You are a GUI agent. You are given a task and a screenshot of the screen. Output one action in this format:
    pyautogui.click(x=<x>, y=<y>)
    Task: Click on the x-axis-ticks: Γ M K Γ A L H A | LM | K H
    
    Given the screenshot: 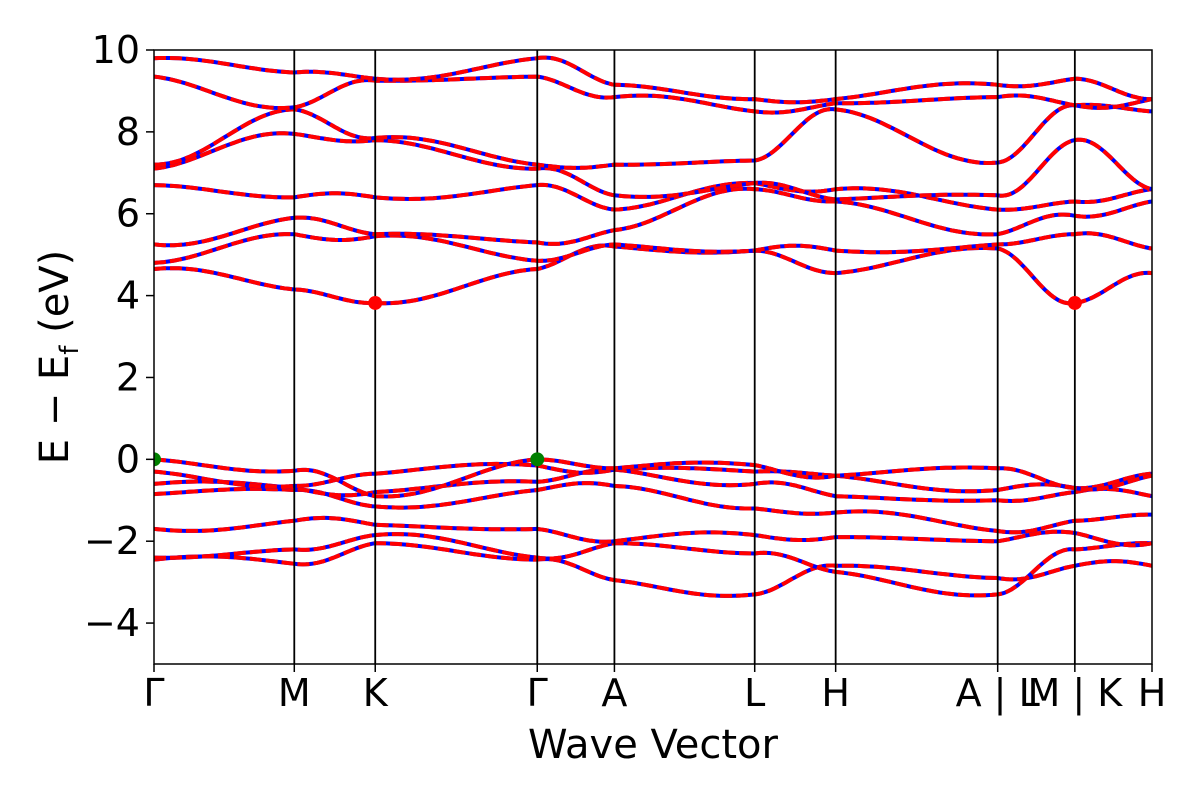 What is the action you would take?
    pyautogui.click(x=654, y=690)
    